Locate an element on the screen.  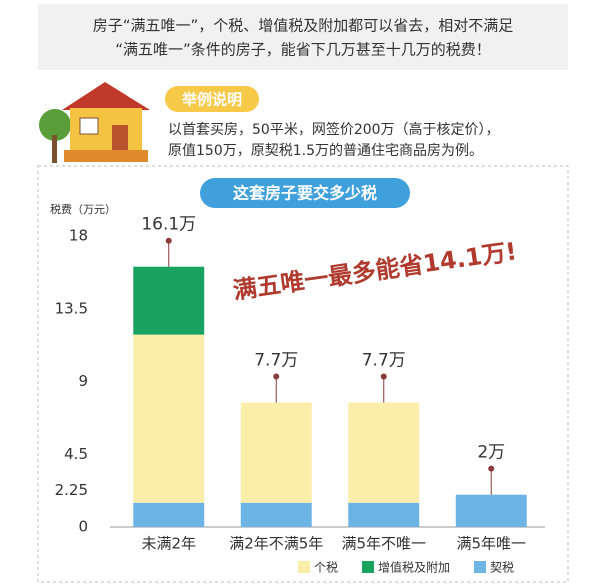
example-tag-bg is located at coordinates (212, 99).